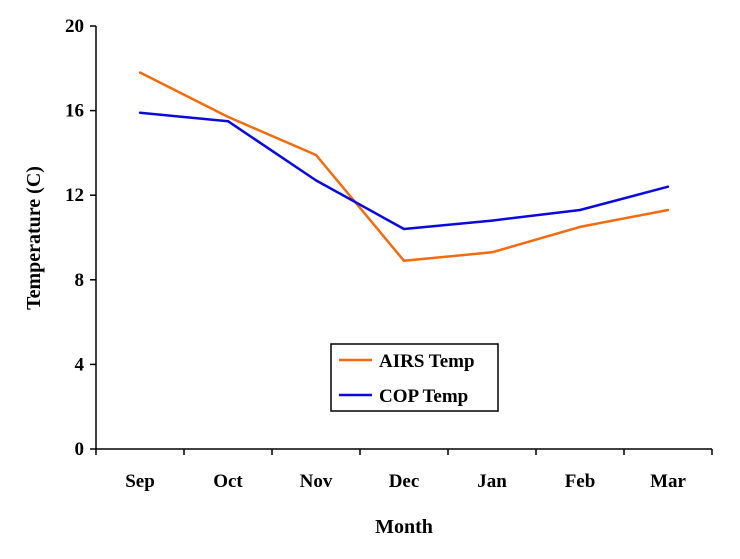  What do you see at coordinates (80, 364) in the screenshot?
I see `y-tick-label: 4` at bounding box center [80, 364].